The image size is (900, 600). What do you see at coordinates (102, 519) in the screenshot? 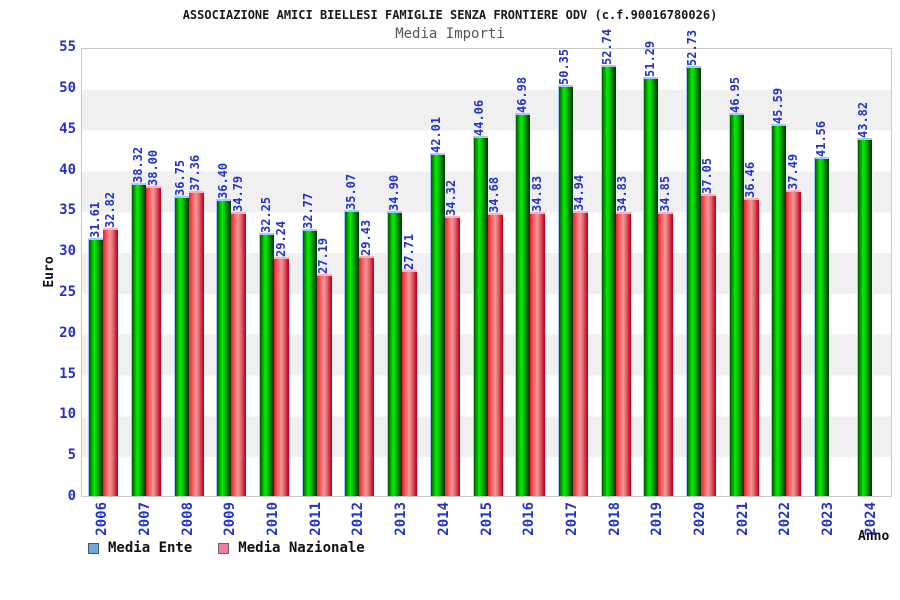
I see `x-tick-year: 2006` at bounding box center [102, 519].